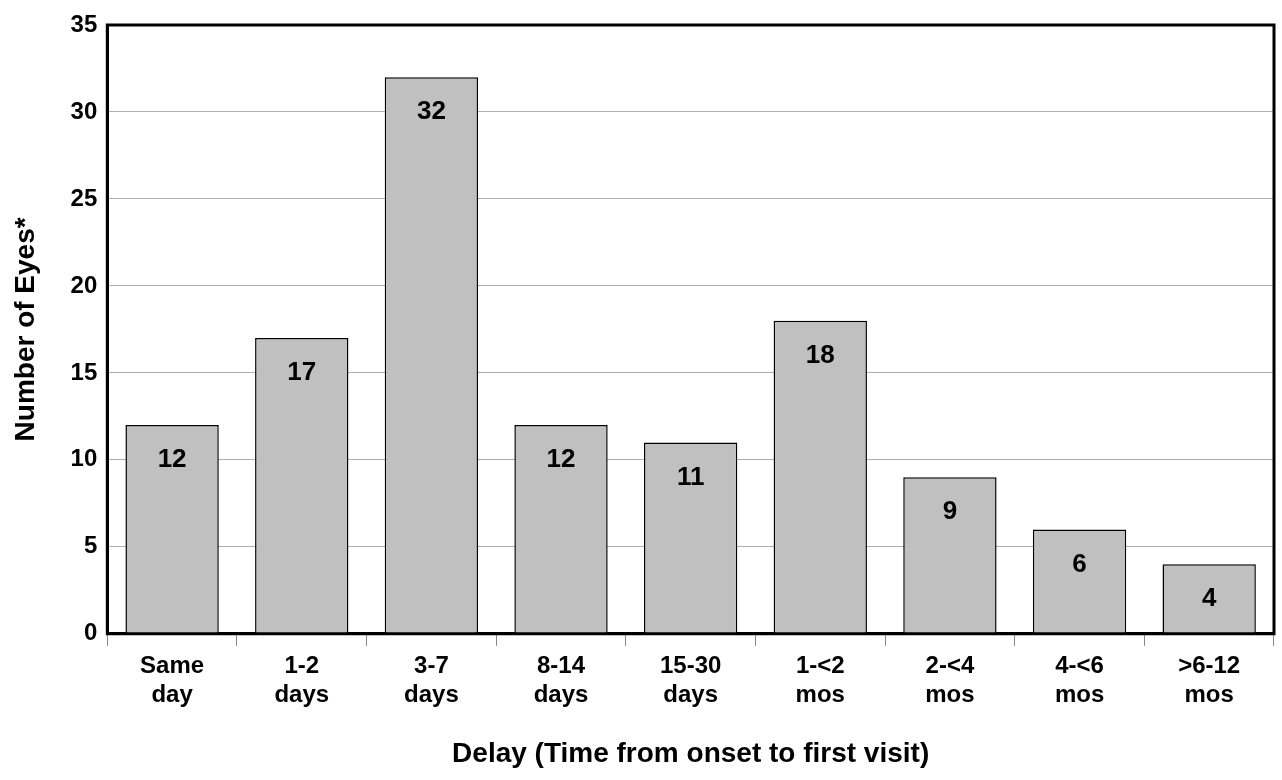 The height and width of the screenshot is (780, 1282). What do you see at coordinates (950, 678) in the screenshot?
I see `x-tick-label: 2-<4 mos` at bounding box center [950, 678].